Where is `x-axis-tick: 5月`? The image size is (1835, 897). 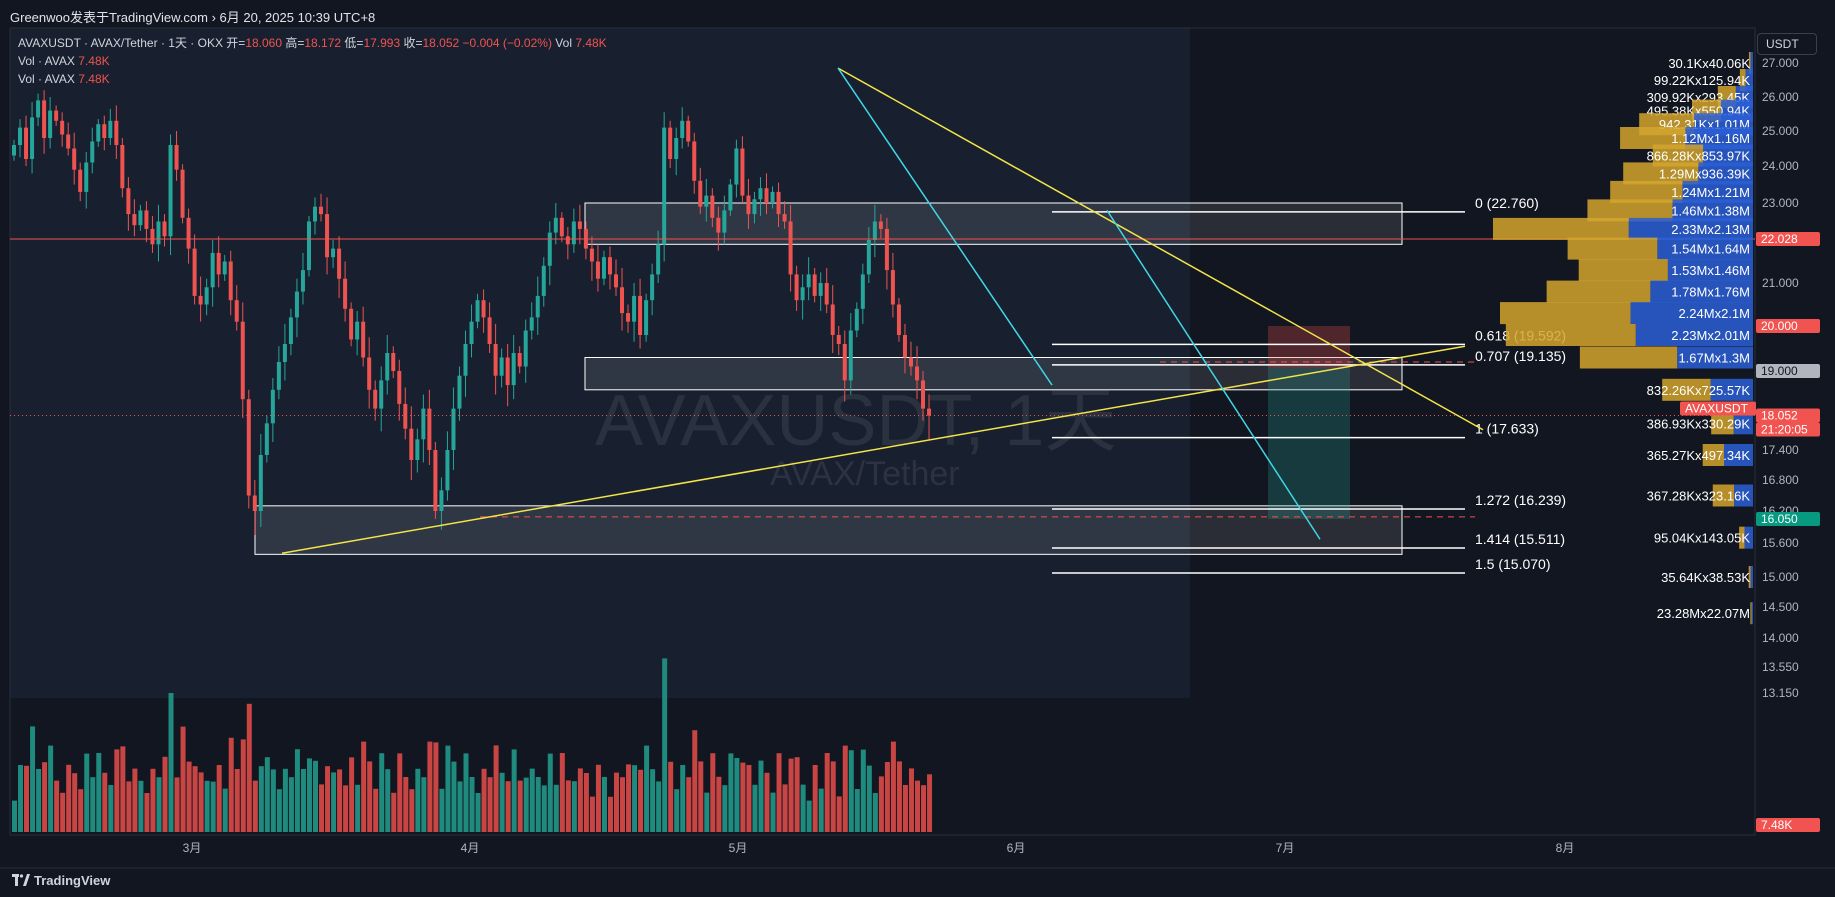
x-axis-tick: 5月 is located at coordinates (738, 848).